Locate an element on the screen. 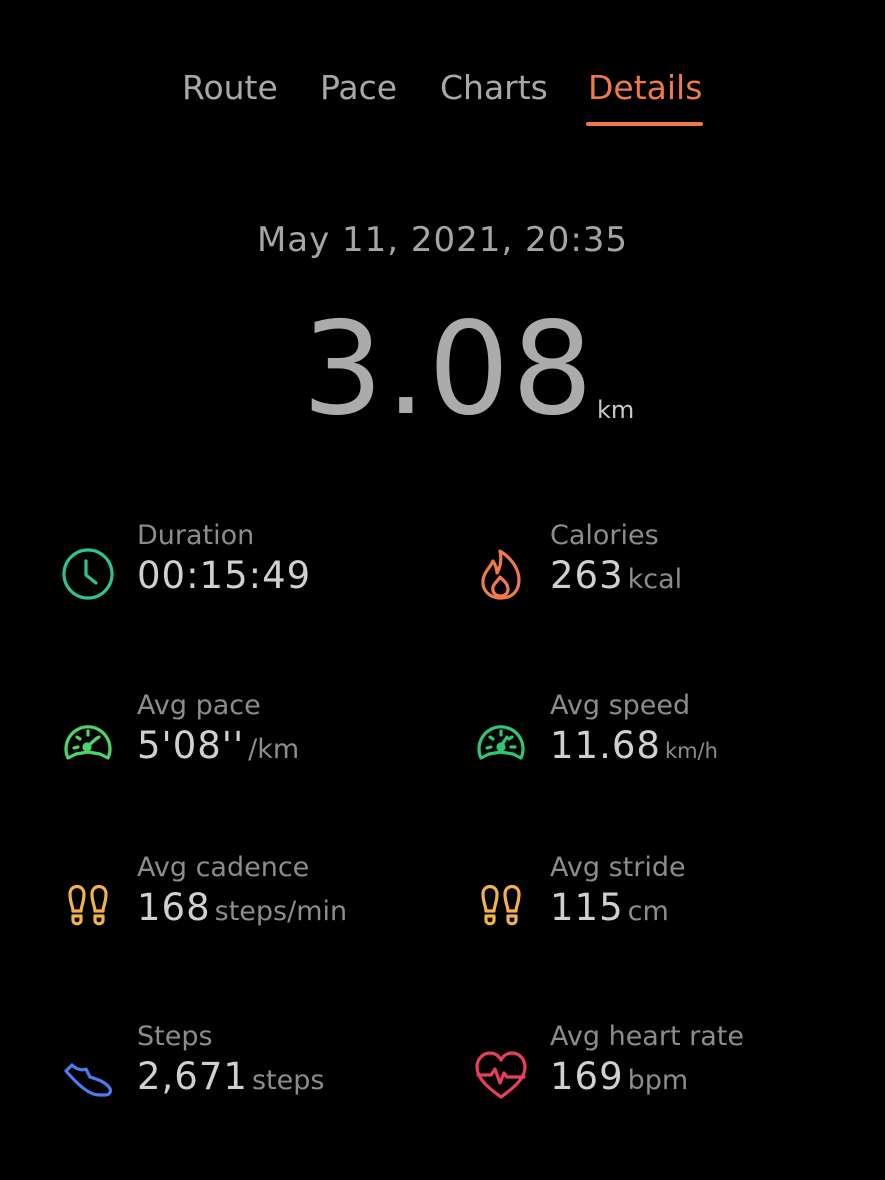  stat-label: Avg pace is located at coordinates (199, 705).